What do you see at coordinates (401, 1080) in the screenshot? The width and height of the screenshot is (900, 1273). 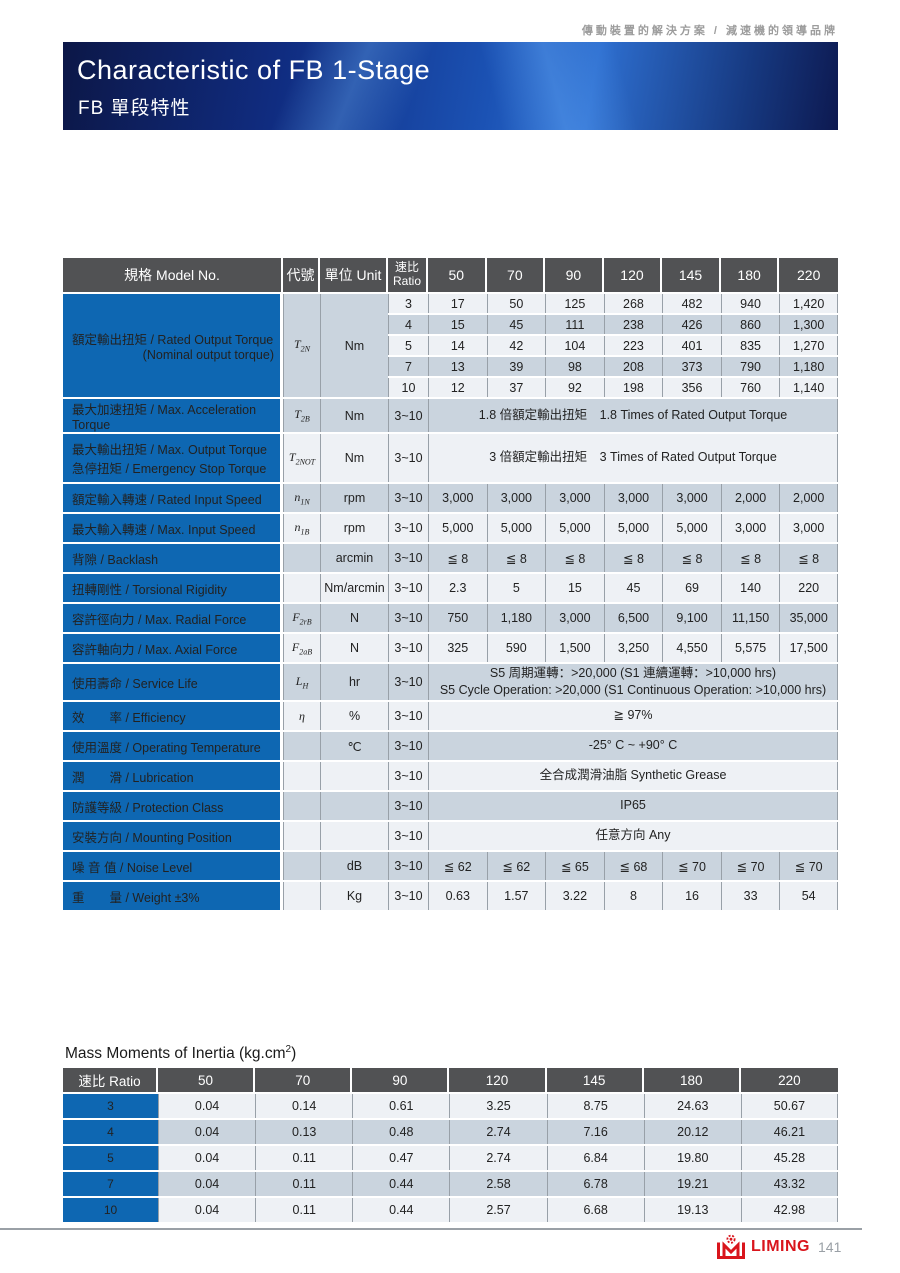 I see `col-header-size: 90` at bounding box center [401, 1080].